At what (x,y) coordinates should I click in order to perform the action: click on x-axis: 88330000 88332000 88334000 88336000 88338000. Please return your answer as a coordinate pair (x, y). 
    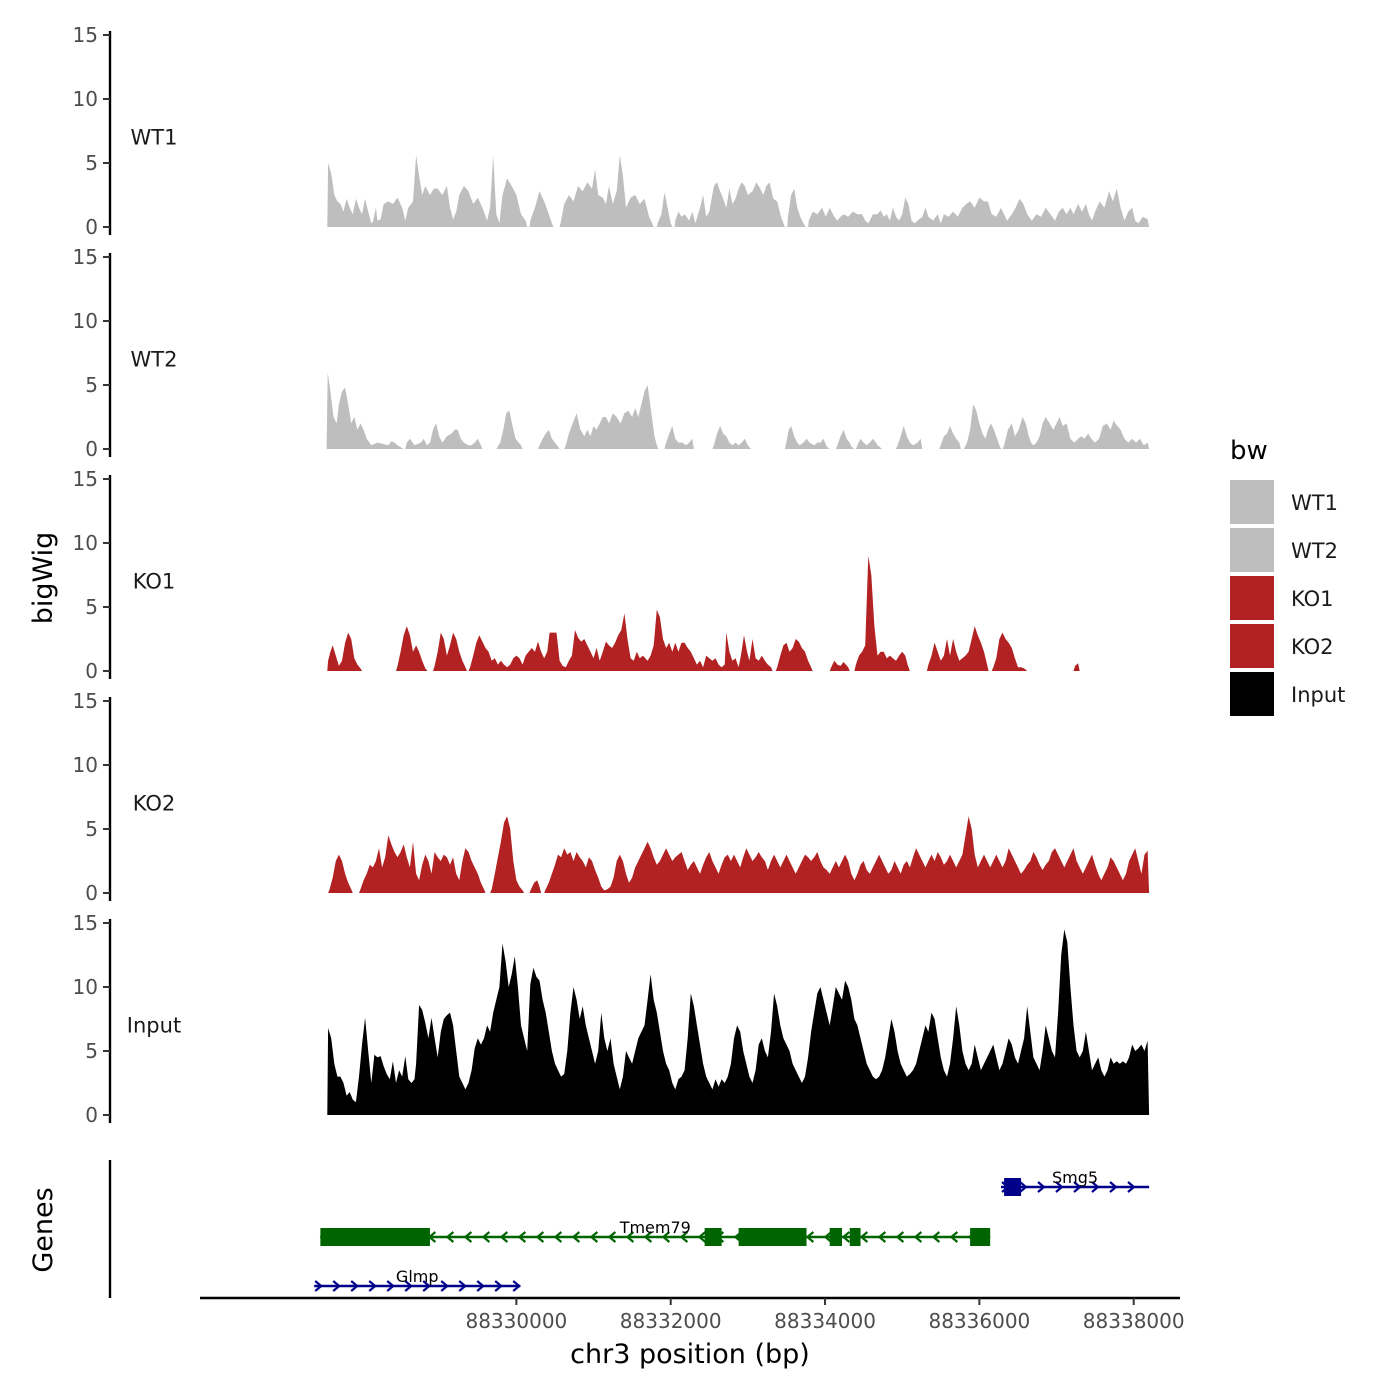
    Looking at the image, I should click on (692, 1314).